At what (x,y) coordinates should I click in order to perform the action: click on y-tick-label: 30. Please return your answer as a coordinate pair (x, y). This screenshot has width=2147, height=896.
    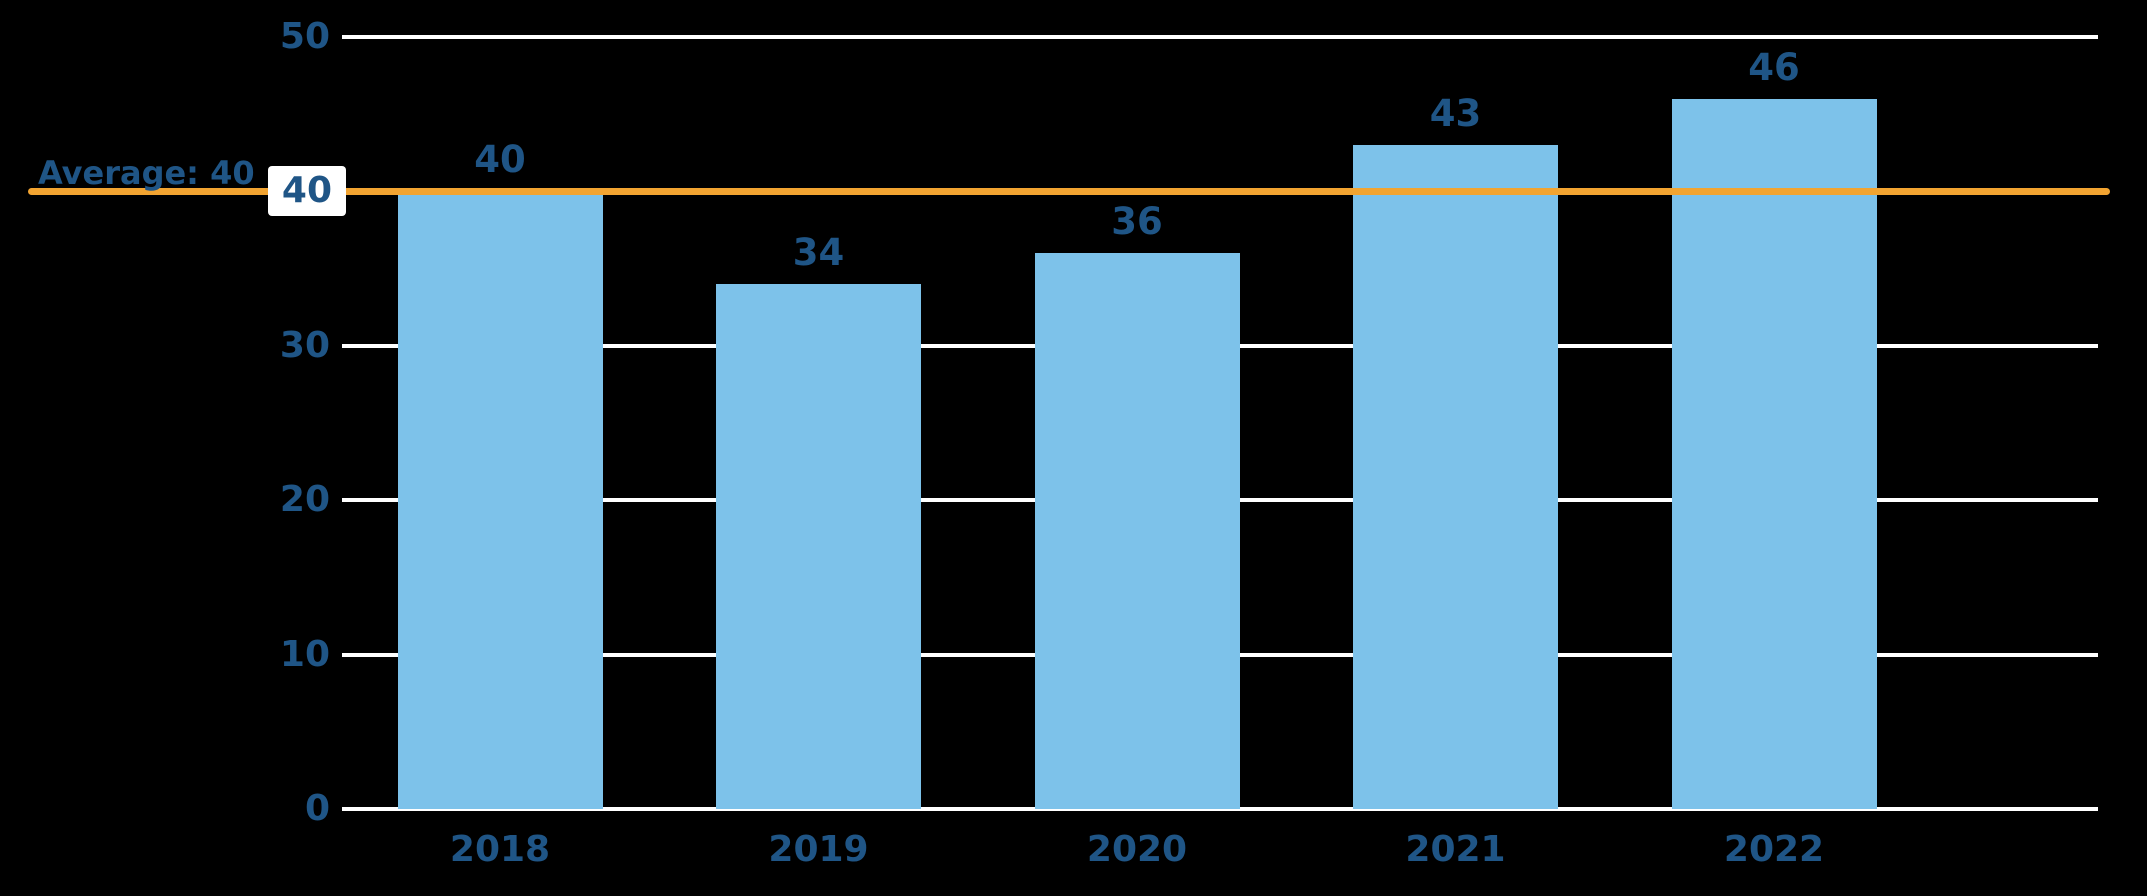
    Looking at the image, I should click on (304, 345).